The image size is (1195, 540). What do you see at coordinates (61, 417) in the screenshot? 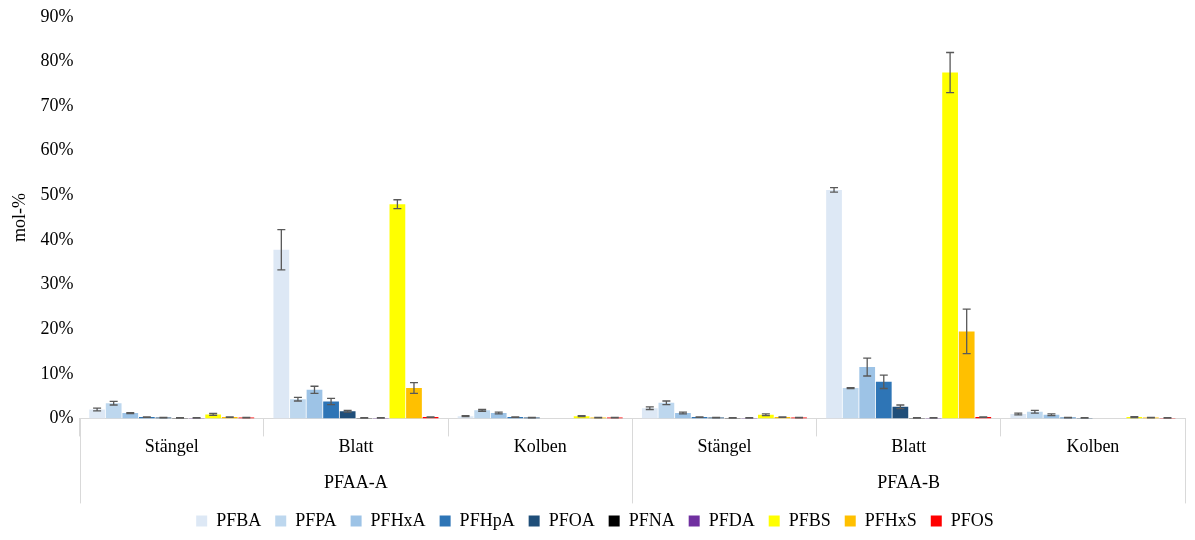
I see `y-tick-label: 0%` at bounding box center [61, 417].